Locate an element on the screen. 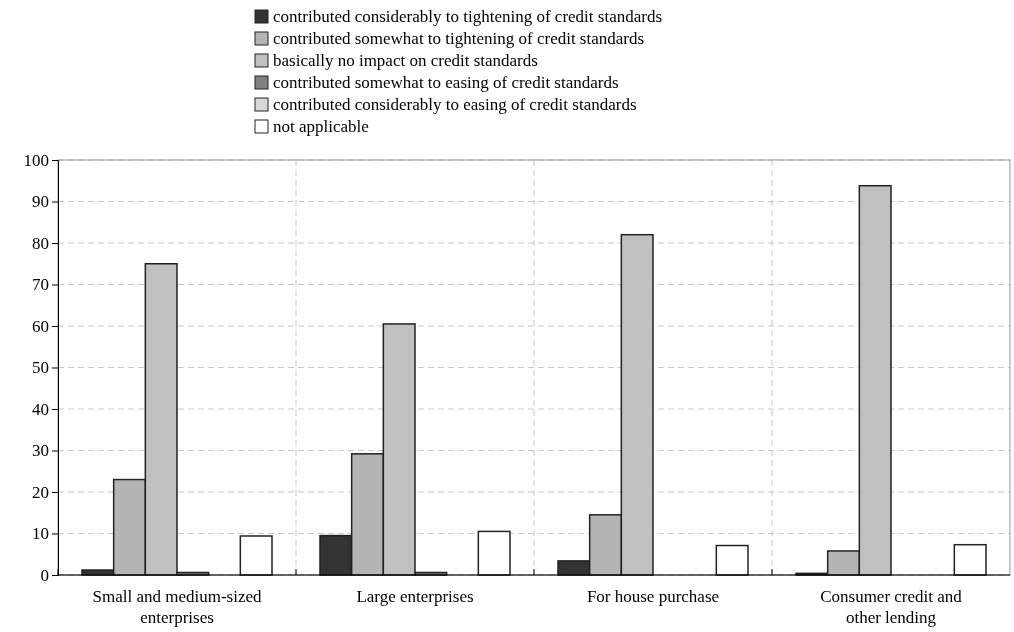 The image size is (1014, 632). y-tick-label: 80 is located at coordinates (40, 243).